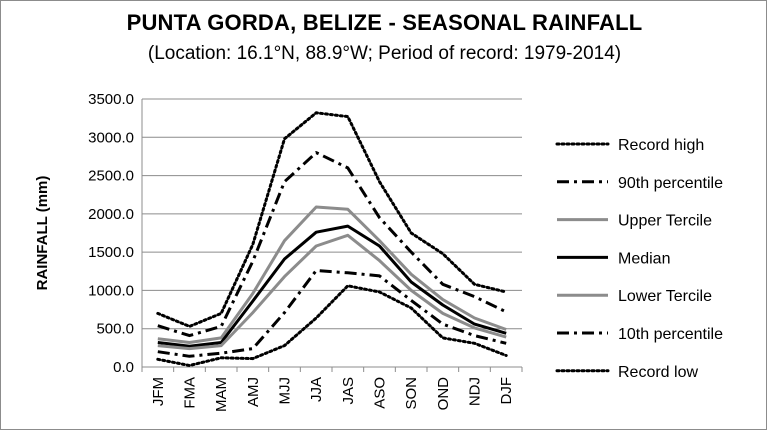 This screenshot has height=431, width=767. Describe the element at coordinates (670, 334) in the screenshot. I see `legend-label: 10th percentile` at that location.